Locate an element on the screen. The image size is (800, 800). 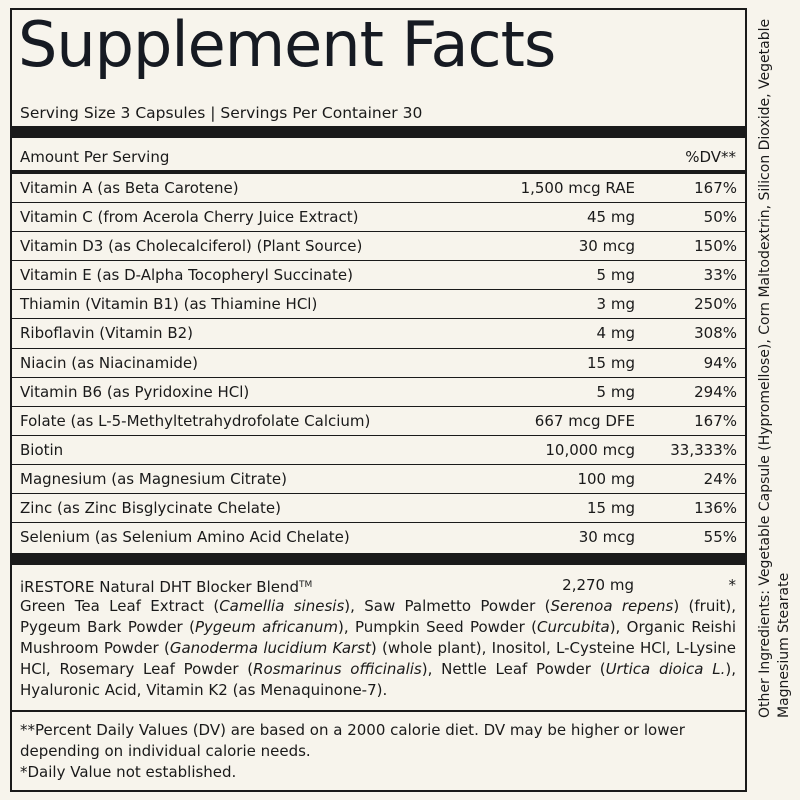
botanical-name: Camellia sinesis is located at coordinates (282, 606).